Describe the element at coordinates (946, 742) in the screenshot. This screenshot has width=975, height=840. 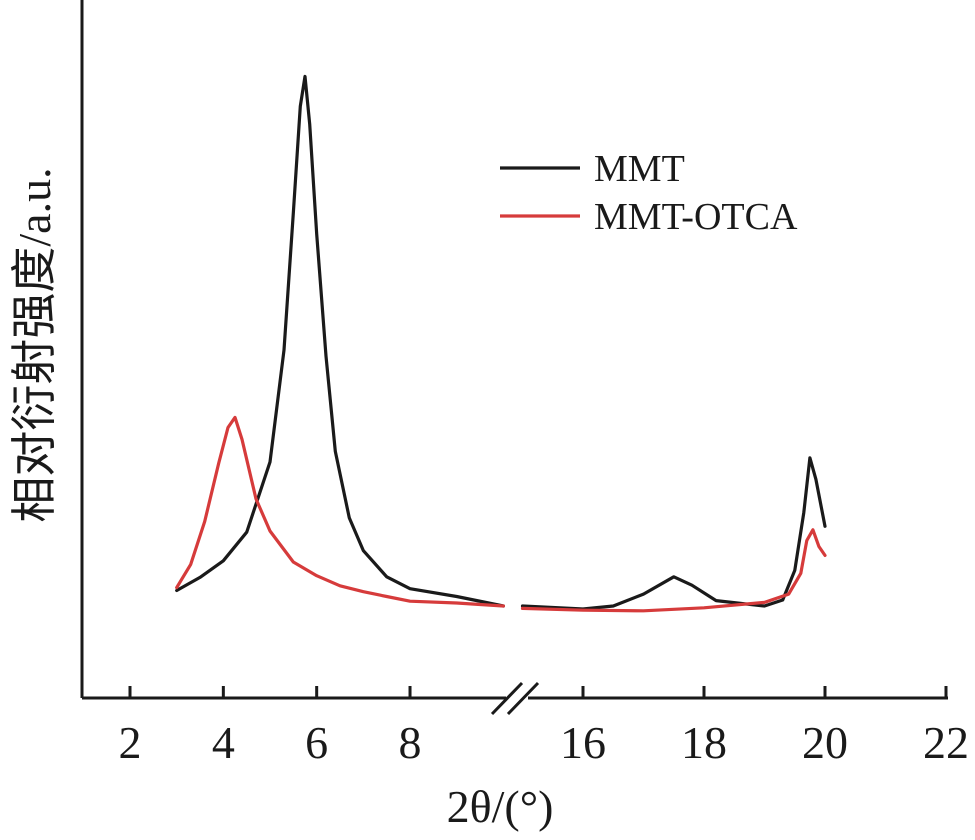
I see `x-tick-label: 22` at that location.